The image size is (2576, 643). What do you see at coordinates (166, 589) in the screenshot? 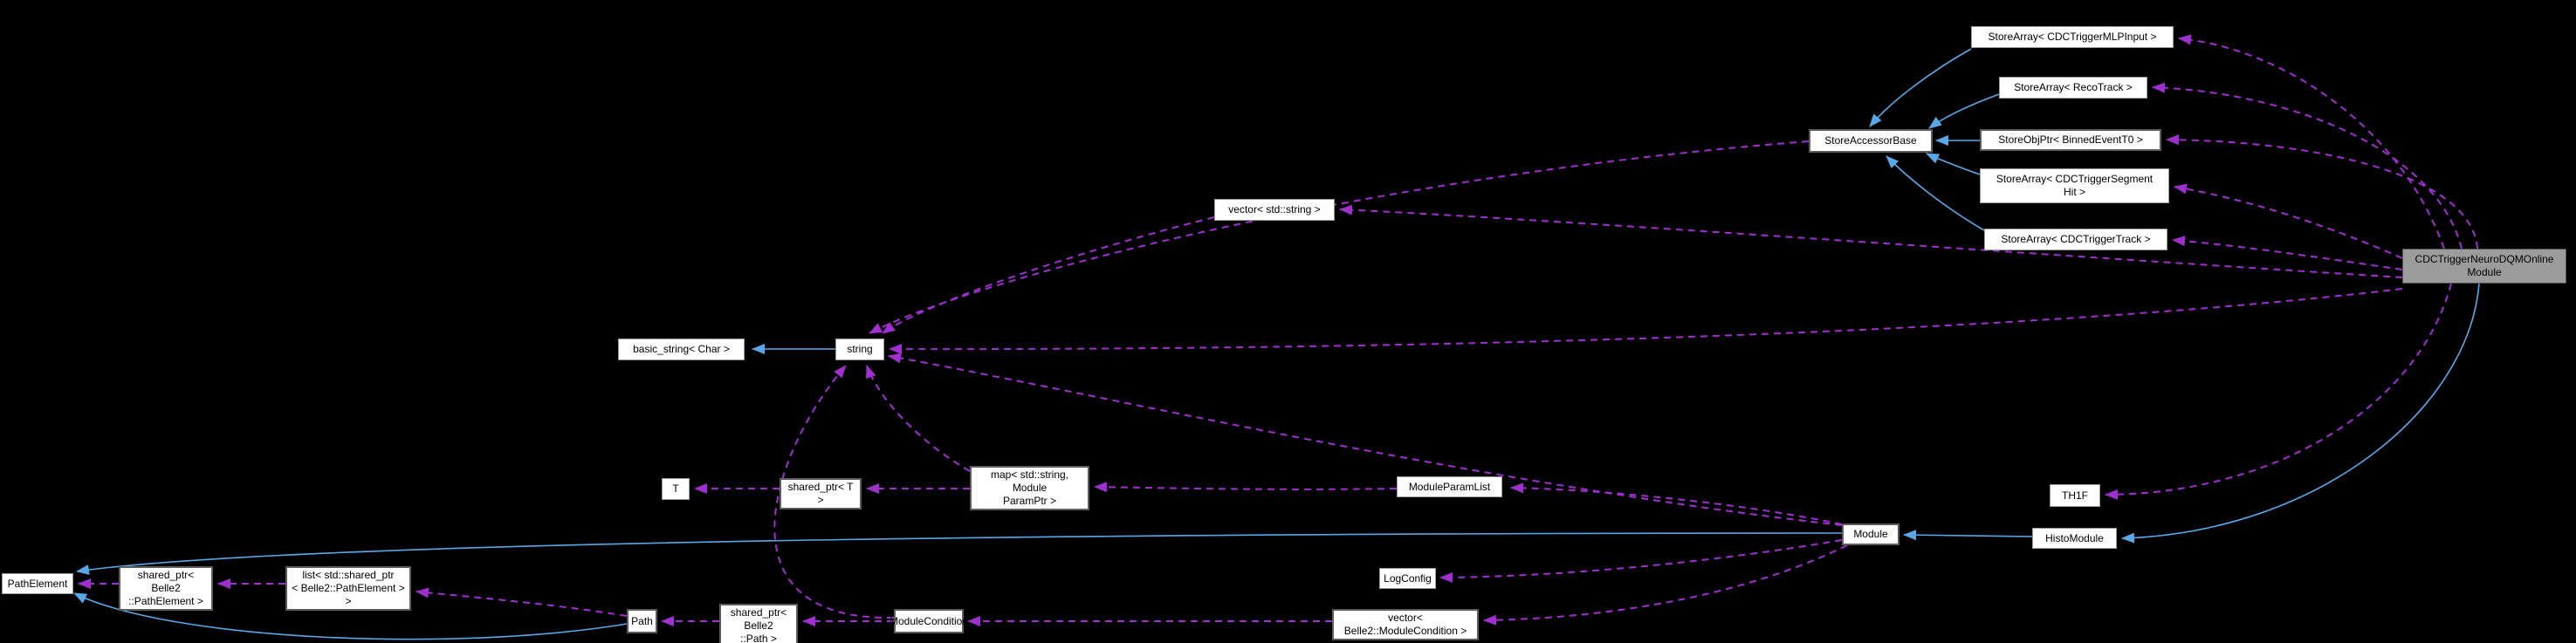
I see `node-shared-ptr-belle2-pathelement: shared_ptr< Belle2 ::PathElement >` at bounding box center [166, 589].